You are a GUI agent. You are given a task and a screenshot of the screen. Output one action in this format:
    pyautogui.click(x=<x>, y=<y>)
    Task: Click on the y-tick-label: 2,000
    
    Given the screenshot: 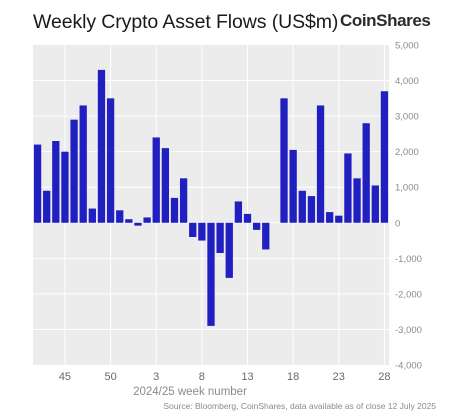 What is the action you would take?
    pyautogui.click(x=407, y=152)
    